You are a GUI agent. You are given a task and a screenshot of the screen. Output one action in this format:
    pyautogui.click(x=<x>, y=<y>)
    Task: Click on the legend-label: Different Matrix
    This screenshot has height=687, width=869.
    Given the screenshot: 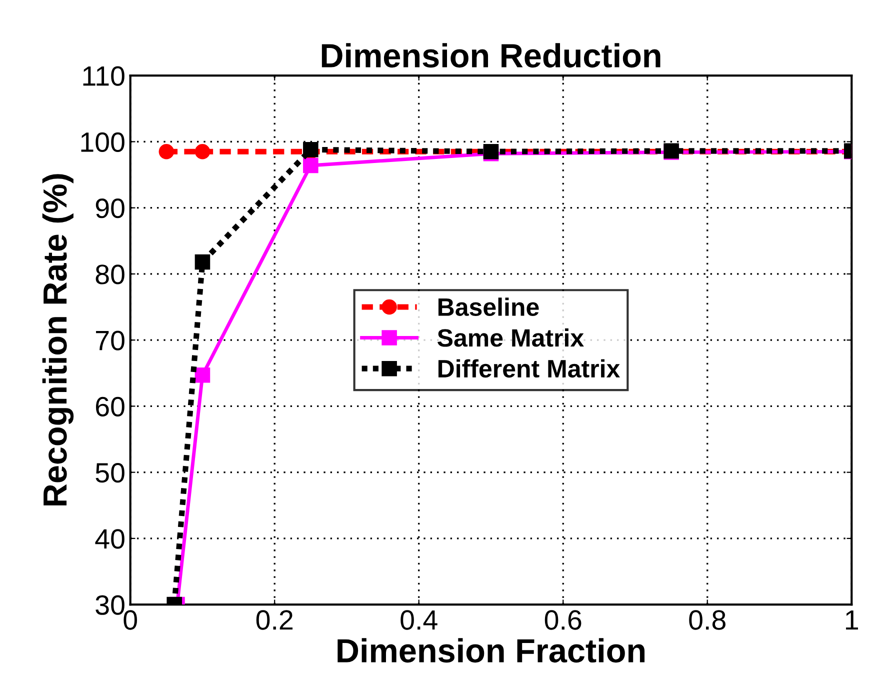 What is the action you would take?
    pyautogui.click(x=529, y=368)
    